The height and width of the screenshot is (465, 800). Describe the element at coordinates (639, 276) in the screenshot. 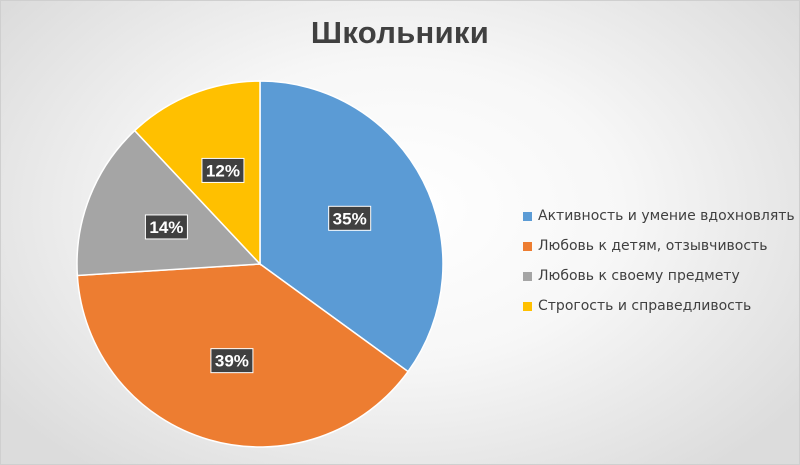

I see `legend-label: Любовь к своему предмету` at that location.